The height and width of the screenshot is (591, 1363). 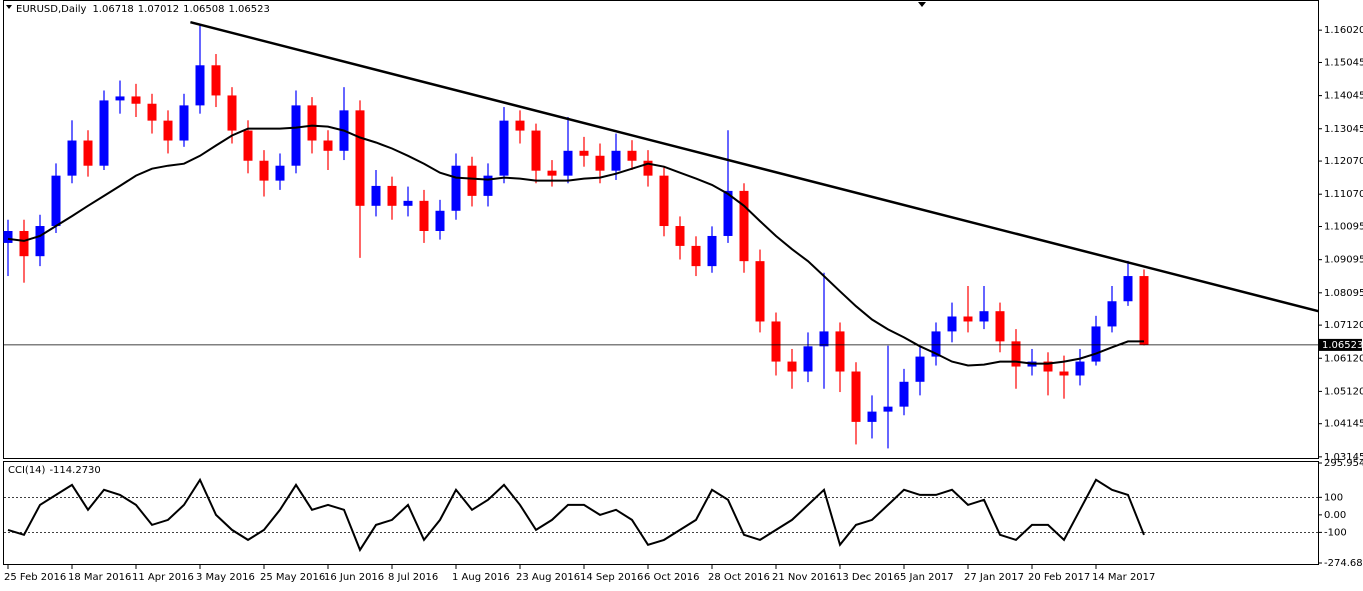 I want to click on y-tick-label: 1.14045, so click(x=1343, y=96).